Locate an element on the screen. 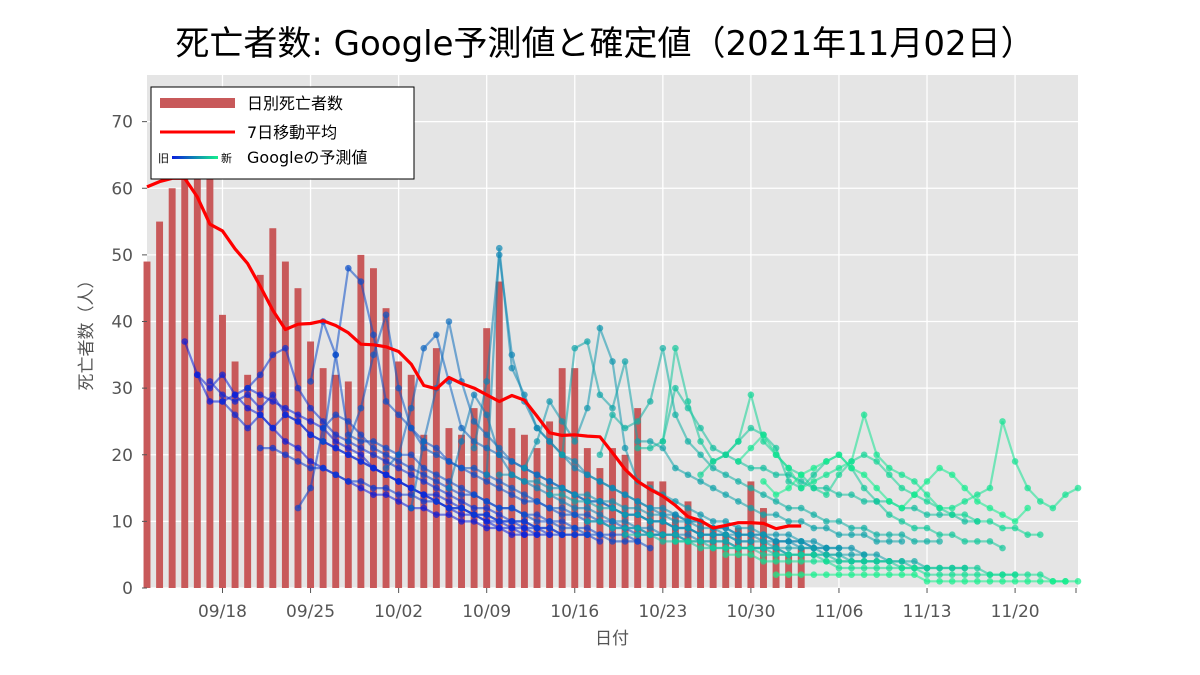  x-tick-label: 11/13 is located at coordinates (927, 612).